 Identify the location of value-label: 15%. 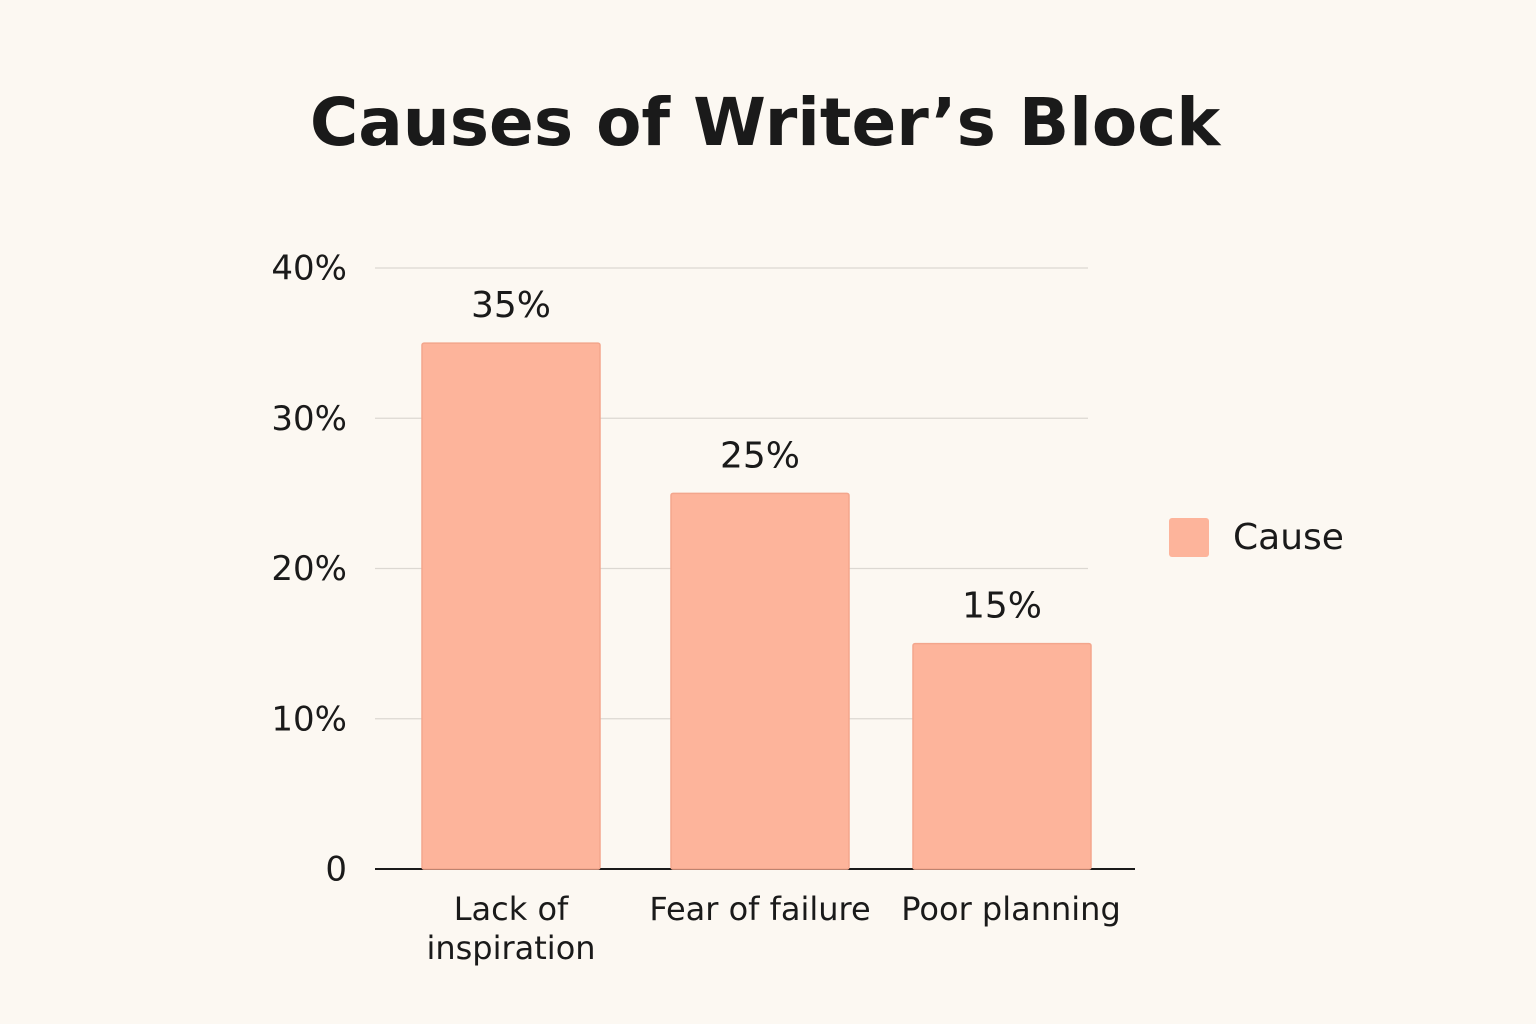
(1002, 606).